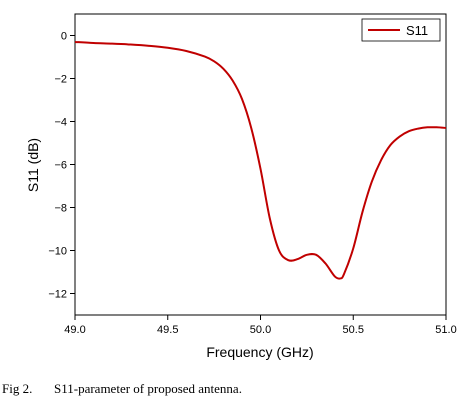  Describe the element at coordinates (60, 209) in the screenshot. I see `y-tick-label: −8` at that location.